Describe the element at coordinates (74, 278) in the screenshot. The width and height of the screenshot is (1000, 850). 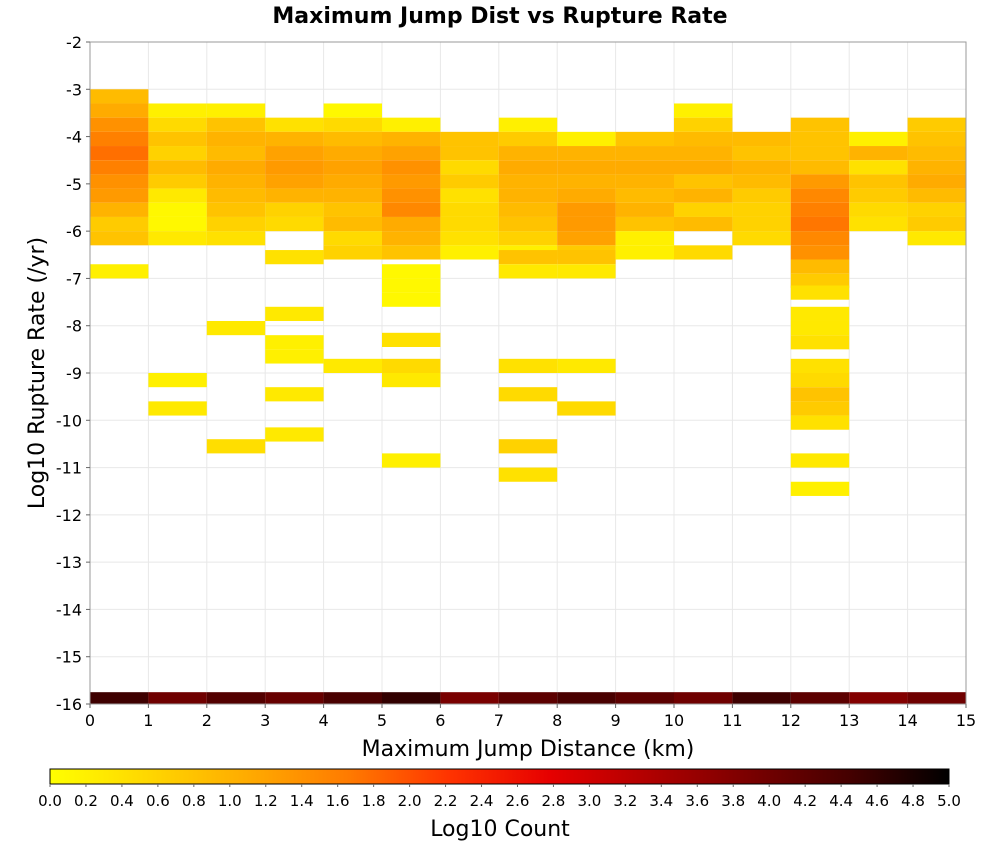
I see `y-tick-label: -7` at that location.